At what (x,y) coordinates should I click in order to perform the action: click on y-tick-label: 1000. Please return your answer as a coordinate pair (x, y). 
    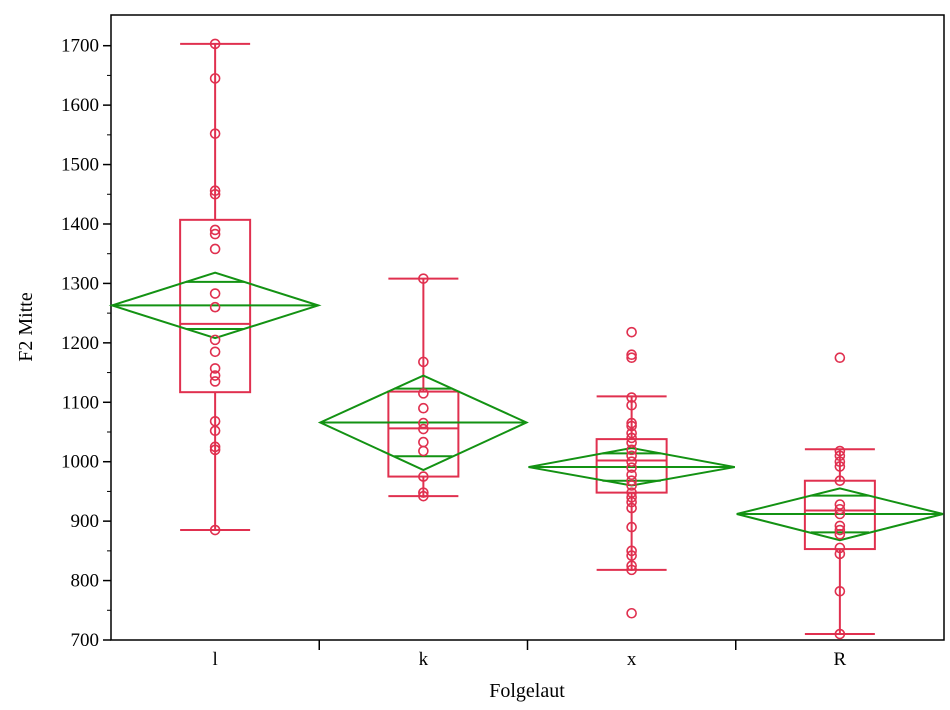
    Looking at the image, I should click on (80, 462).